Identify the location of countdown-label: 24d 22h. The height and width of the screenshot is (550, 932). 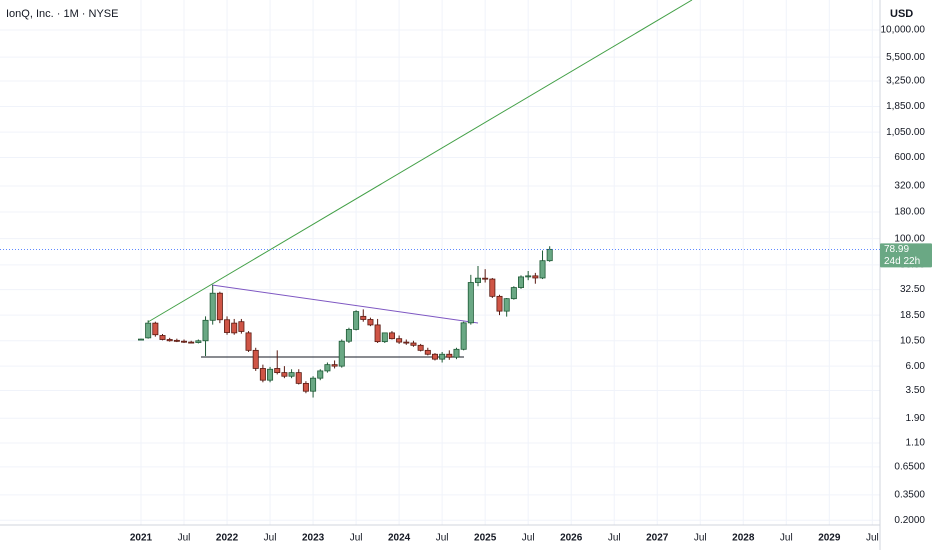
(902, 261).